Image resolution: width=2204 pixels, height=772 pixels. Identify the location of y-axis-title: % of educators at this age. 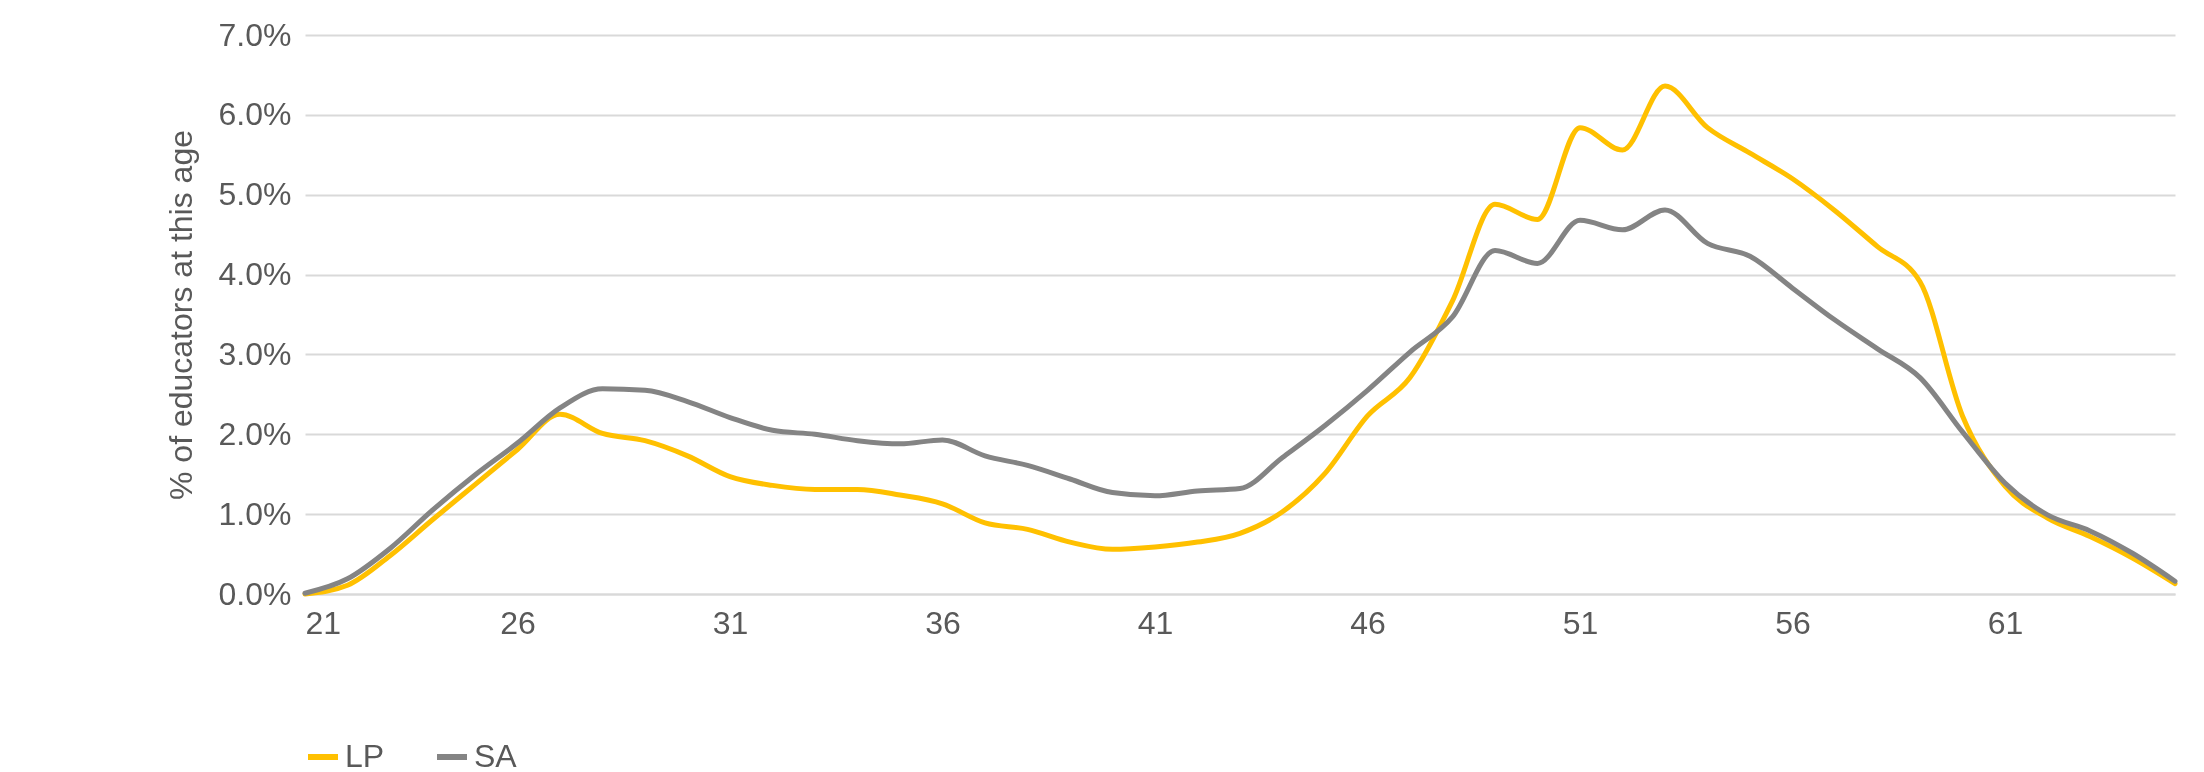
(180, 315).